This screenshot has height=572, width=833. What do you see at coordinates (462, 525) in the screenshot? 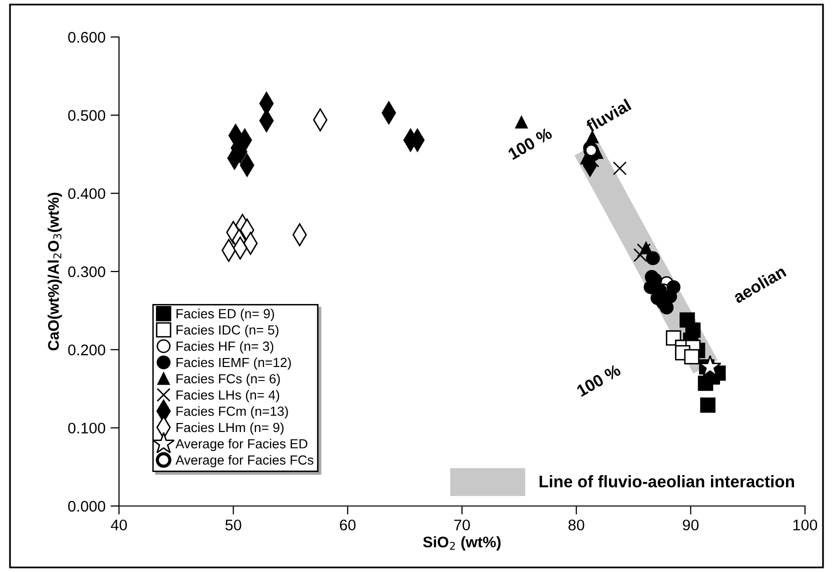
I see `x-tick-label: 70` at bounding box center [462, 525].